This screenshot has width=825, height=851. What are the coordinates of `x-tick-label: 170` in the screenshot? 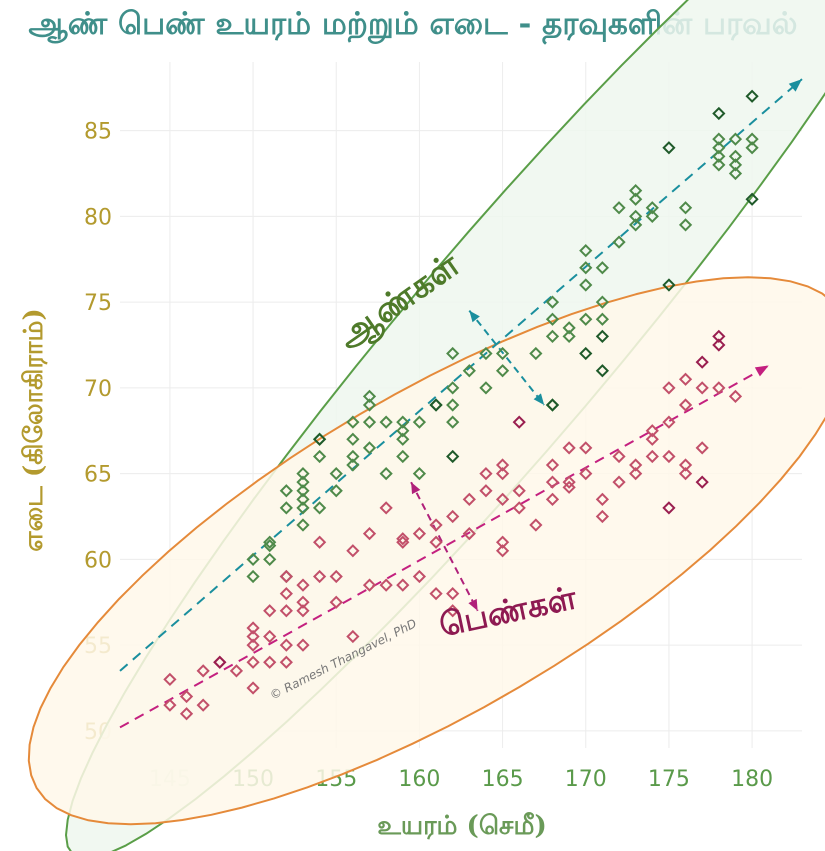 It's located at (586, 779).